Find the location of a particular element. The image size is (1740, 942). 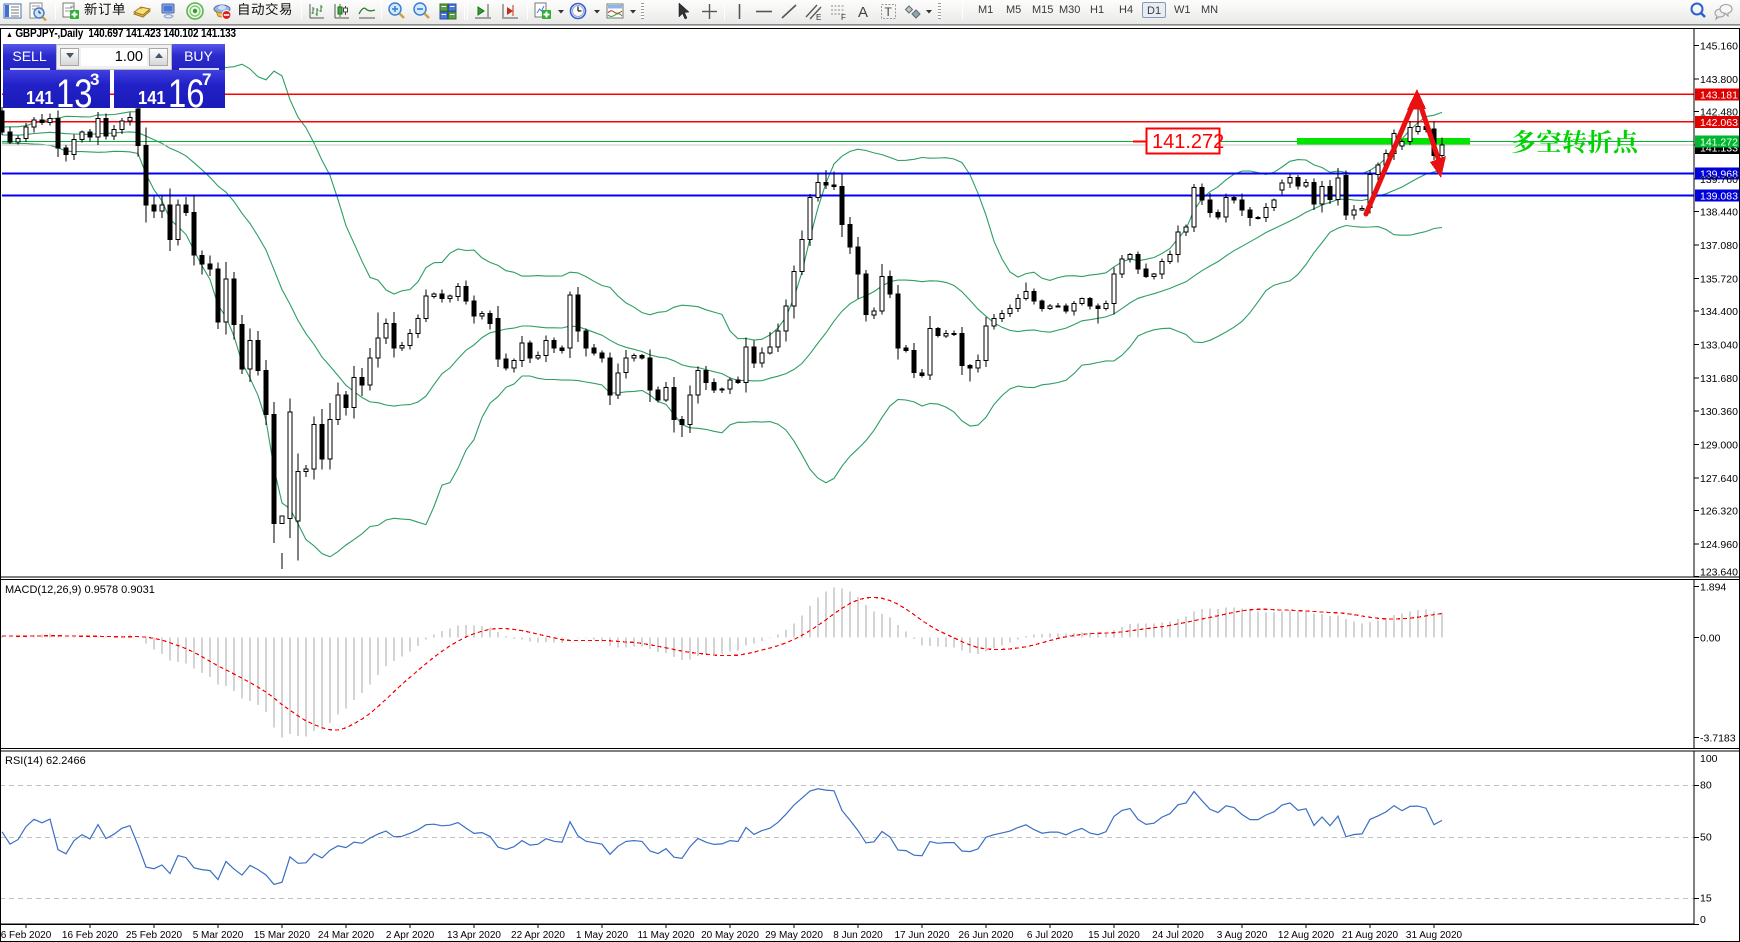

svg-text: 11 May 2020 is located at coordinates (666, 935).